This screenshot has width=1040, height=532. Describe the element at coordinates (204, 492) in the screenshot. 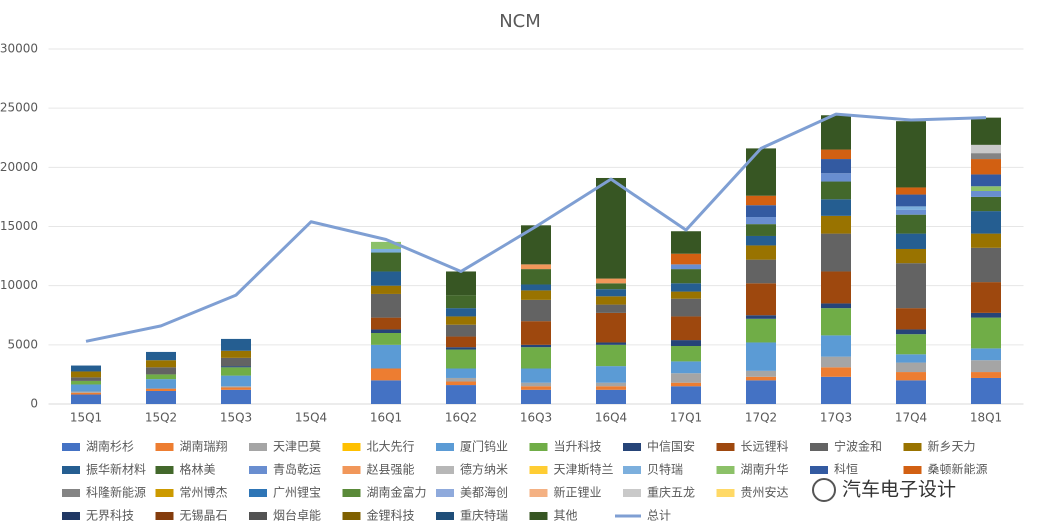

I see `legend-label: 常州博杰` at that location.